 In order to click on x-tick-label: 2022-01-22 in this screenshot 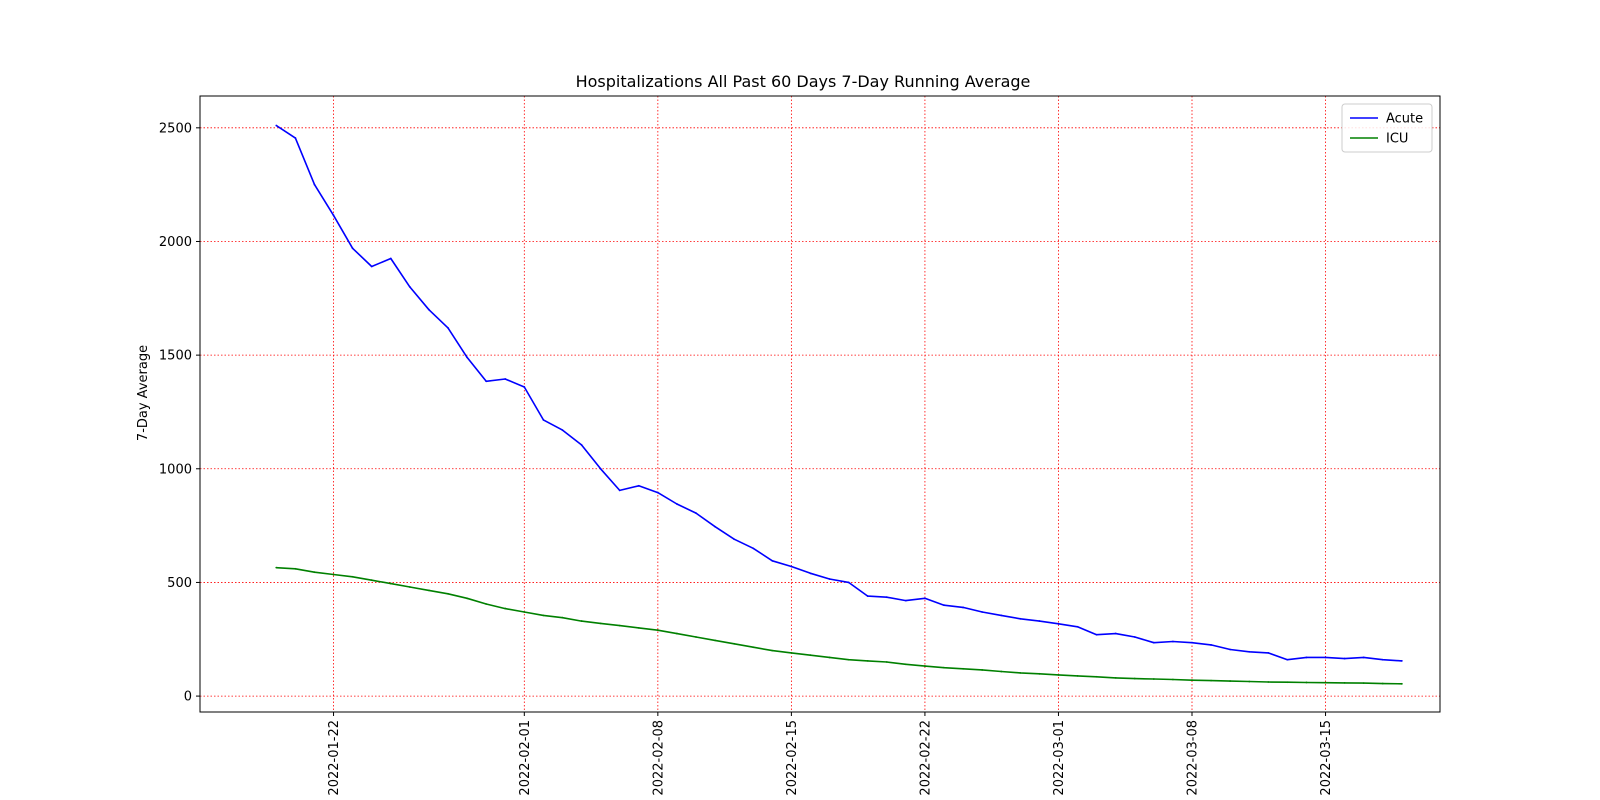, I will do `click(334, 758)`.